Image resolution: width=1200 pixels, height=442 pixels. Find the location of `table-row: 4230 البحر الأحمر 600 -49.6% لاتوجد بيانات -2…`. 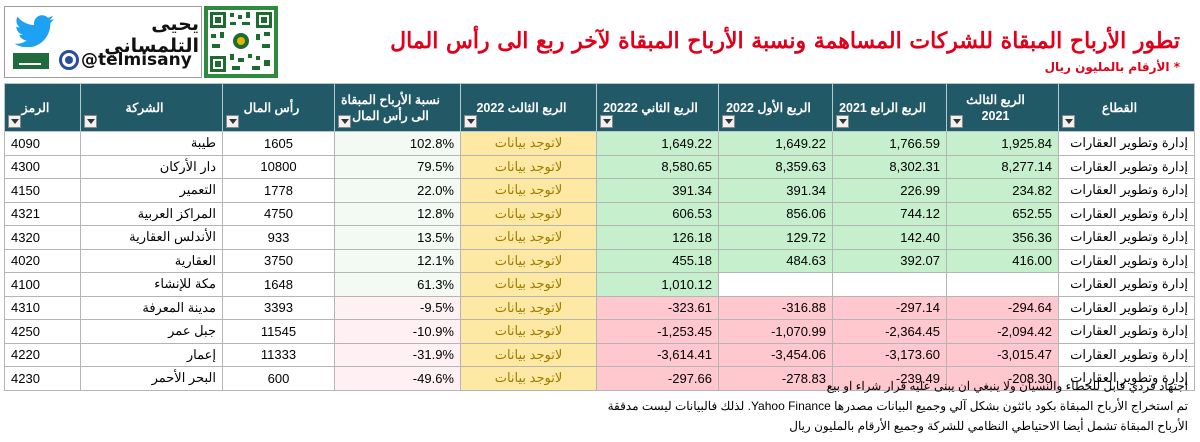

table-row: 4230 البحر الأحمر 600 -49.6% لاتوجد بيانات -2… is located at coordinates (599, 378).